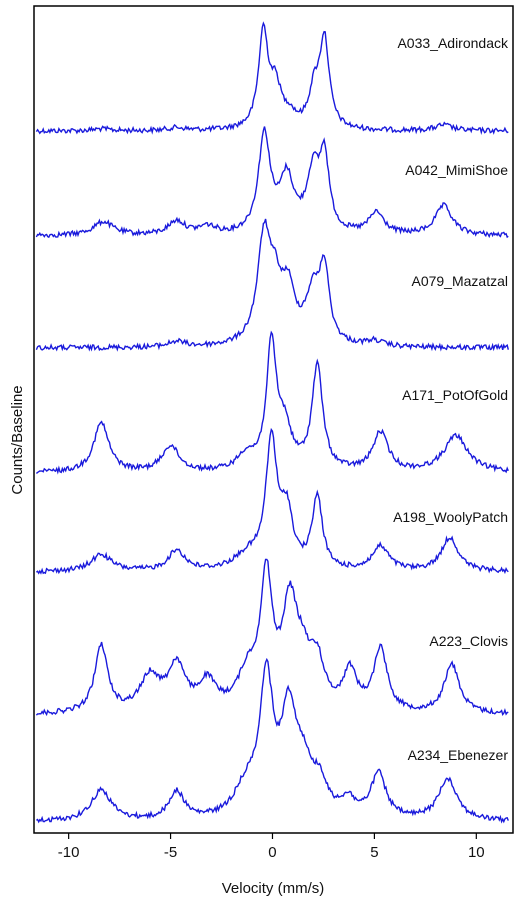  What do you see at coordinates (17, 439) in the screenshot?
I see `y-axis-title: Counts/Baseline` at bounding box center [17, 439].